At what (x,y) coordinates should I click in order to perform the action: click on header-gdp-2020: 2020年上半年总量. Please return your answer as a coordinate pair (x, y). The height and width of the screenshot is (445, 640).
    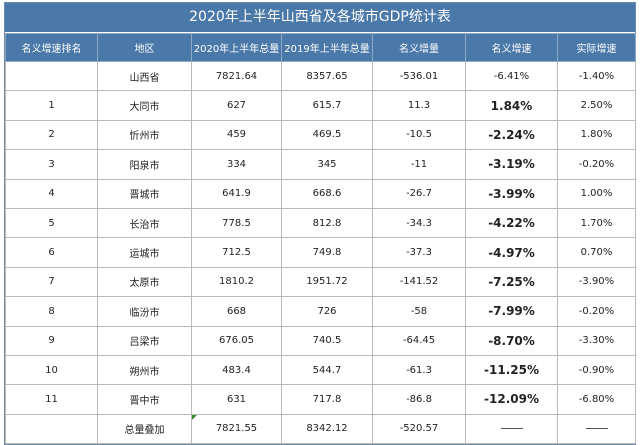
    Looking at the image, I should click on (236, 47).